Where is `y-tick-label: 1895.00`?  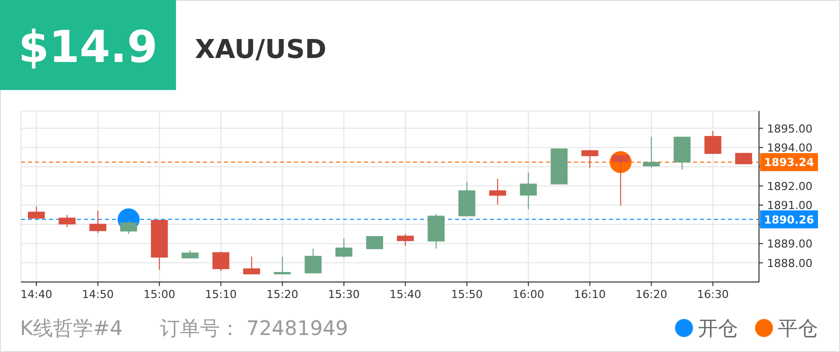 y-tick-label: 1895.00 is located at coordinates (789, 129).